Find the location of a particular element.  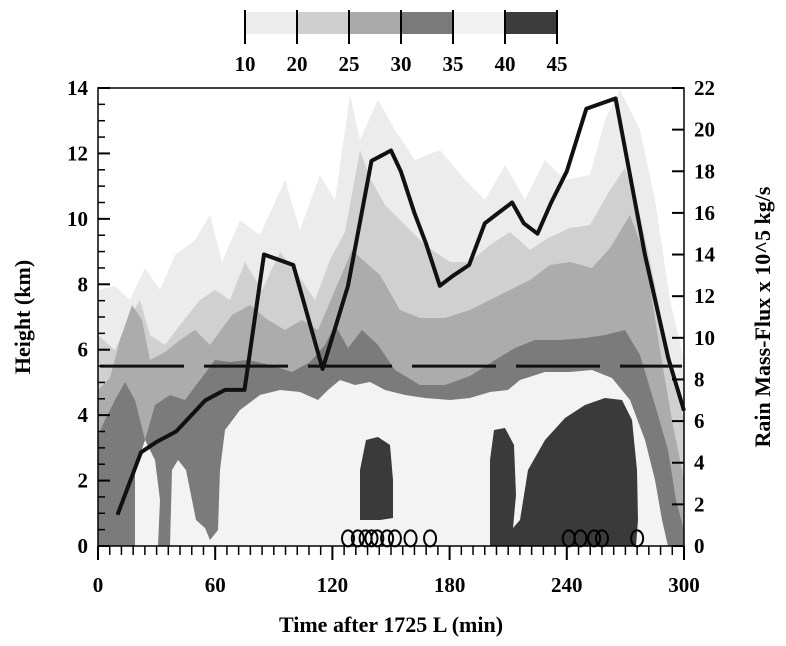

y-tick-label: 10 is located at coordinates (77, 219).